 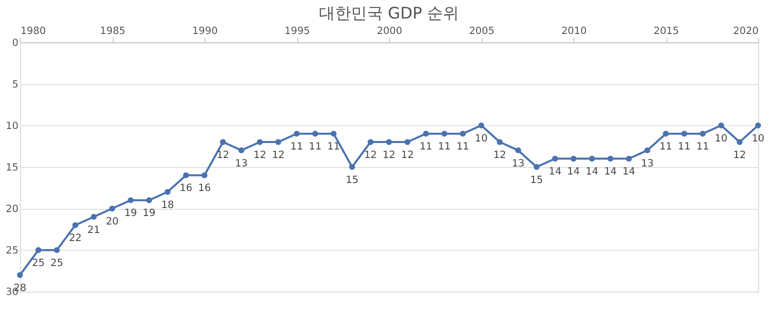 What do you see at coordinates (113, 31) in the screenshot?
I see `x-tick-label: 1985` at bounding box center [113, 31].